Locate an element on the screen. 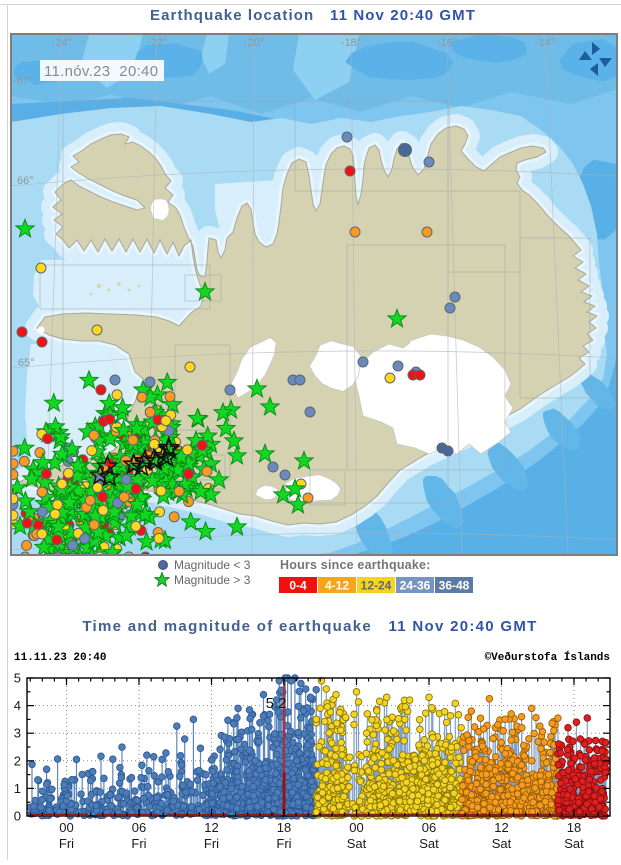 The image size is (621, 865). svg-text: -18° is located at coordinates (351, 43).